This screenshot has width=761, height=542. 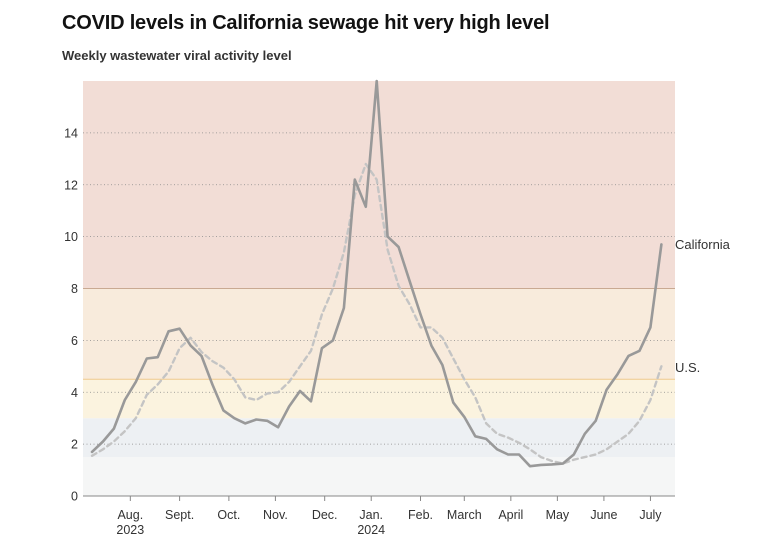 I want to click on y-tick-label: 6, so click(x=74, y=341).